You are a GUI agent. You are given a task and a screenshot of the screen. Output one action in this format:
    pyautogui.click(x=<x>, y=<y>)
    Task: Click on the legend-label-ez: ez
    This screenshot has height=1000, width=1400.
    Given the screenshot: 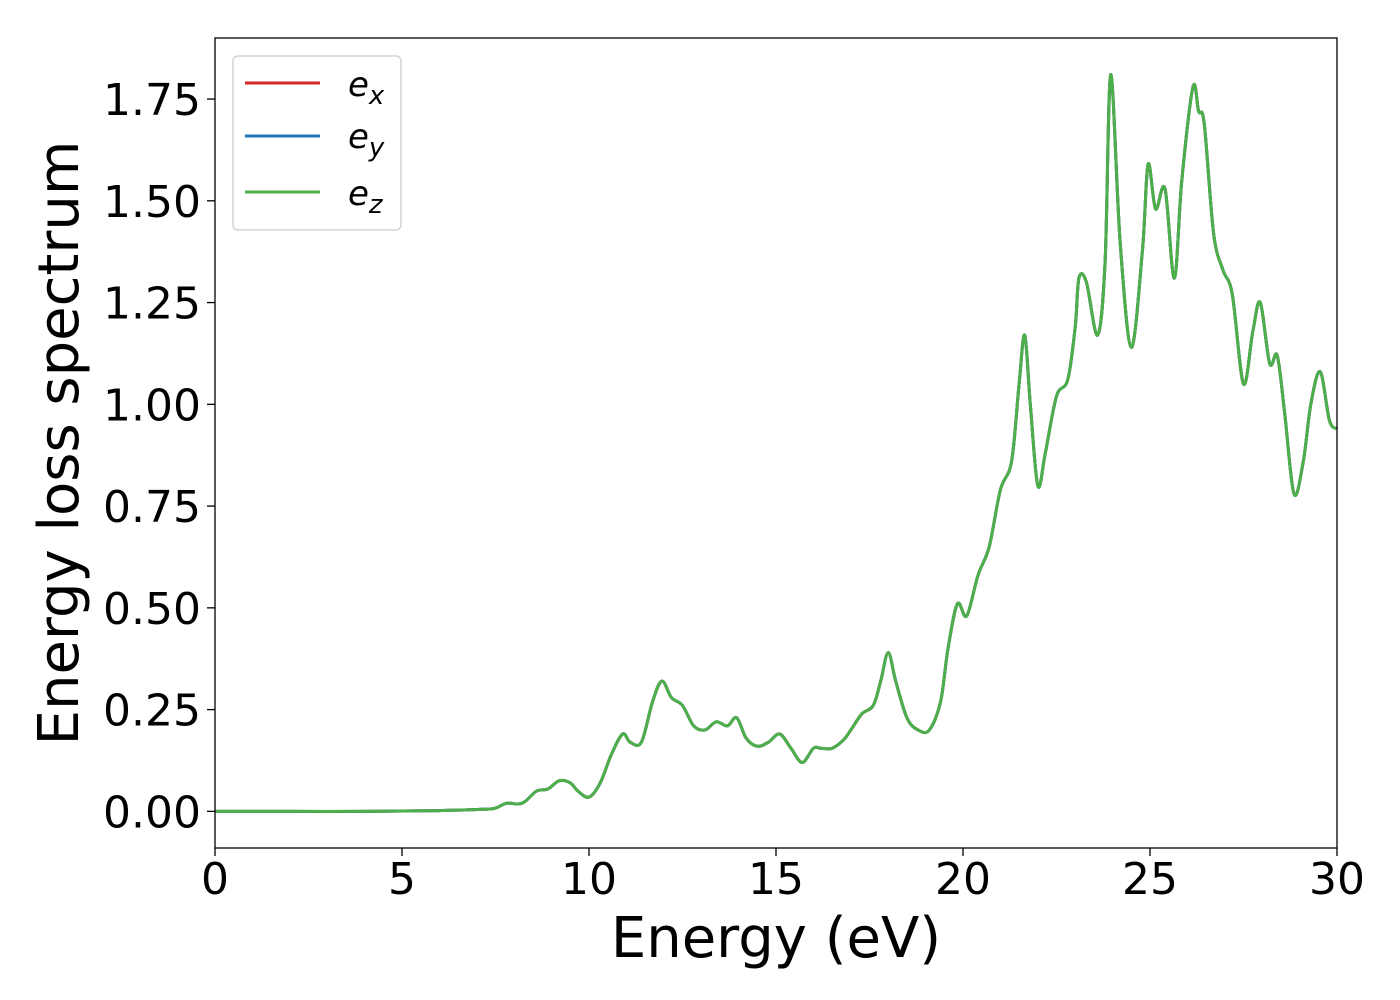 What is the action you would take?
    pyautogui.click(x=366, y=197)
    